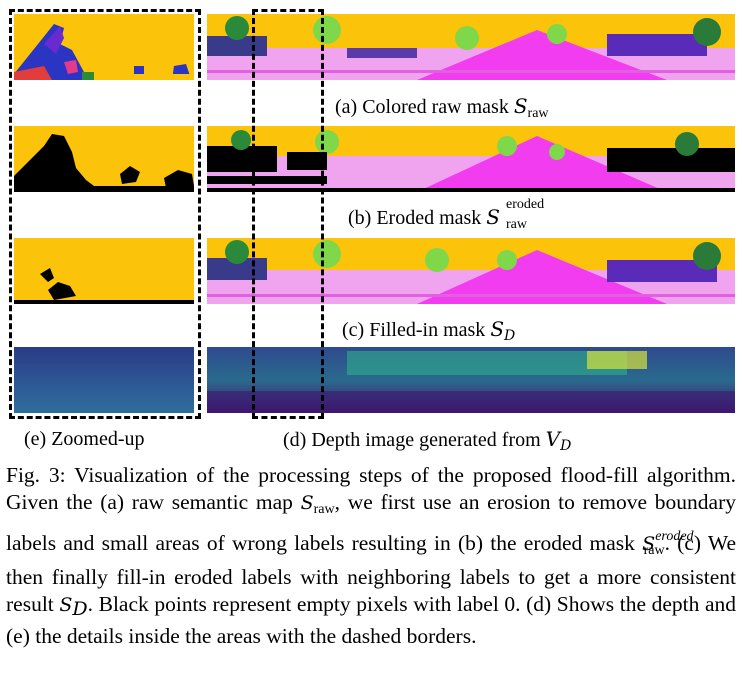 The image size is (742, 679). Describe the element at coordinates (442, 107) in the screenshot. I see `caption-raw-mask: (a) Colored raw mask Sraw` at that location.